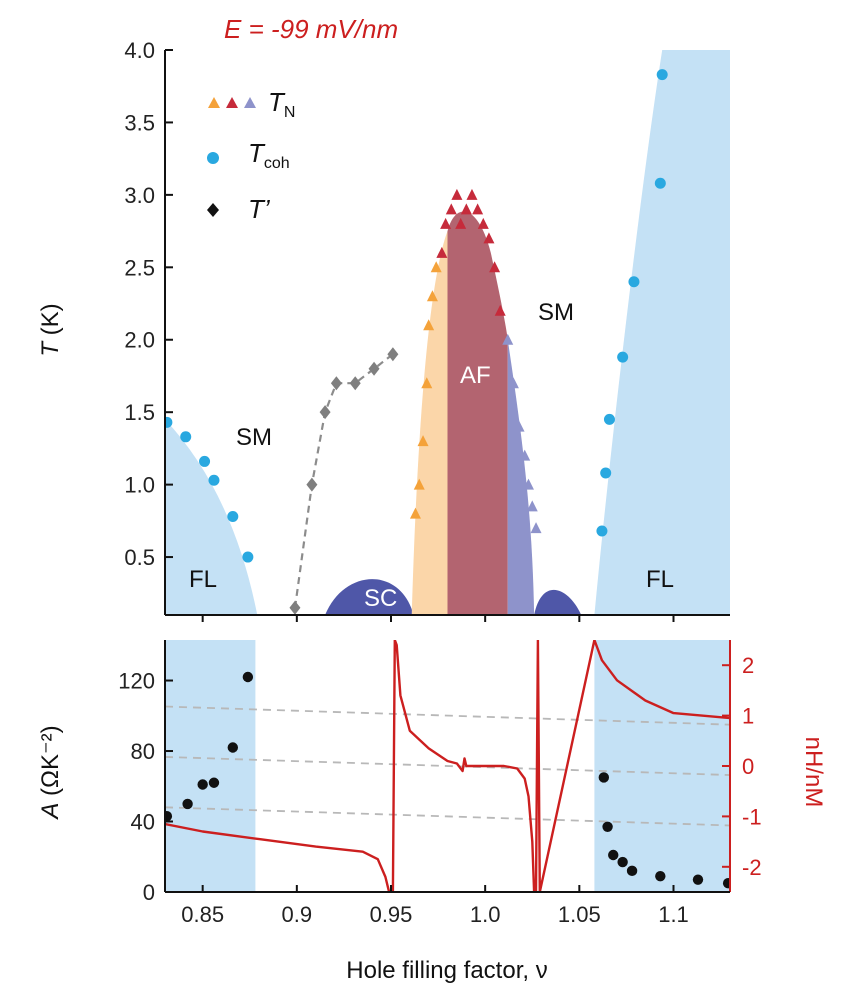 Image resolution: width=852 pixels, height=1000 pixels. What do you see at coordinates (139, 267) in the screenshot?
I see `top-y-tick-label: 2.5` at bounding box center [139, 267].